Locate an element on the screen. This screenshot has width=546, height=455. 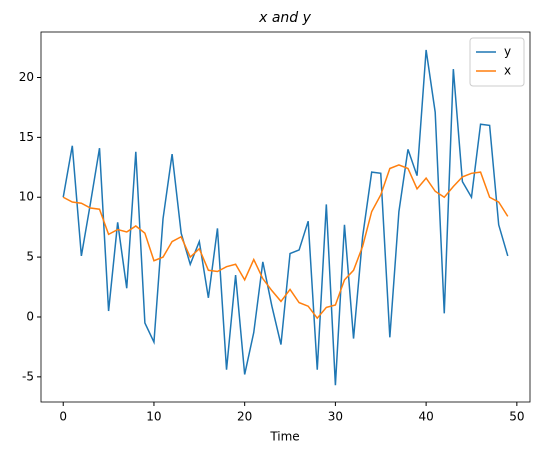
x-tick-label: 20 is located at coordinates (244, 417).